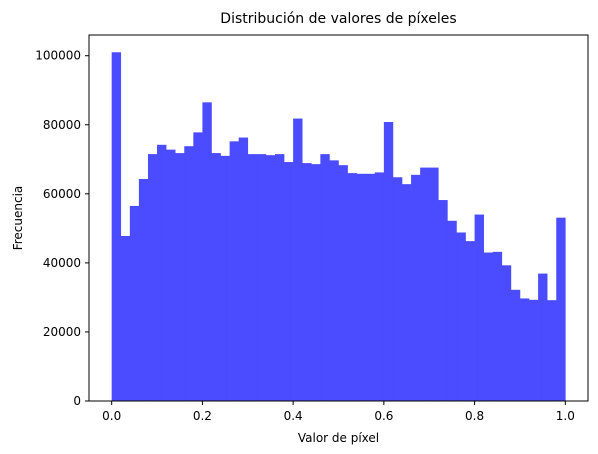  What do you see at coordinates (293, 416) in the screenshot?
I see `x-tick-label: 0.4` at bounding box center [293, 416].